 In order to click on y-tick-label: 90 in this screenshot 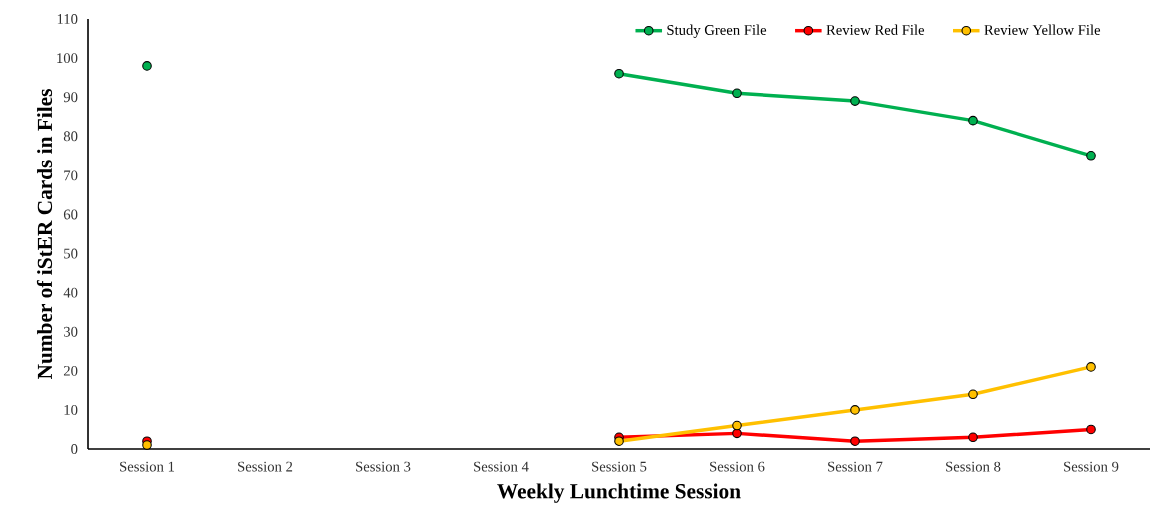, I will do `click(70, 97)`.